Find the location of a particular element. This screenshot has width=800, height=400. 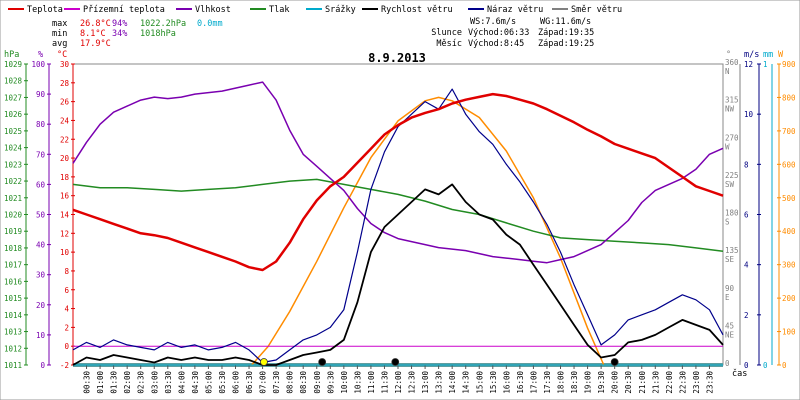

temperature-tick-10: 10 is located at coordinates (65, 252).